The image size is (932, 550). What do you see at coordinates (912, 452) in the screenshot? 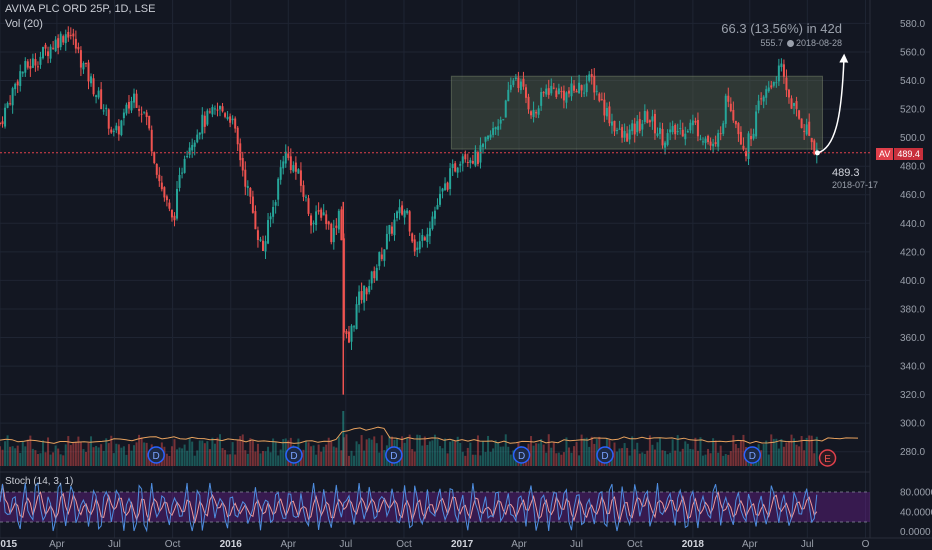
I see `price-tick-label: 280.0` at bounding box center [912, 452].